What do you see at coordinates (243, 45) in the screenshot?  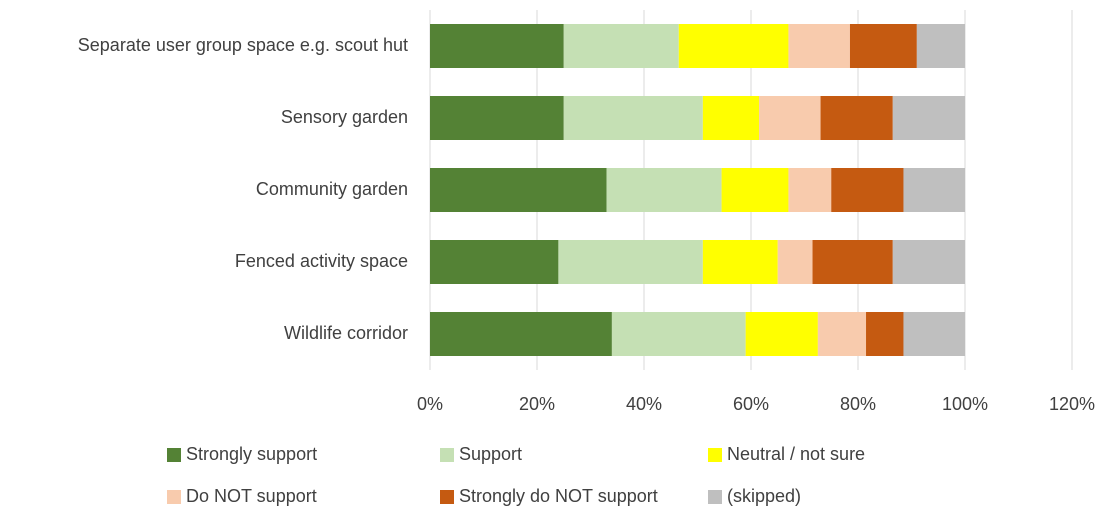 I see `y-tick-label: Separate user group space e.g. scout hut` at bounding box center [243, 45].